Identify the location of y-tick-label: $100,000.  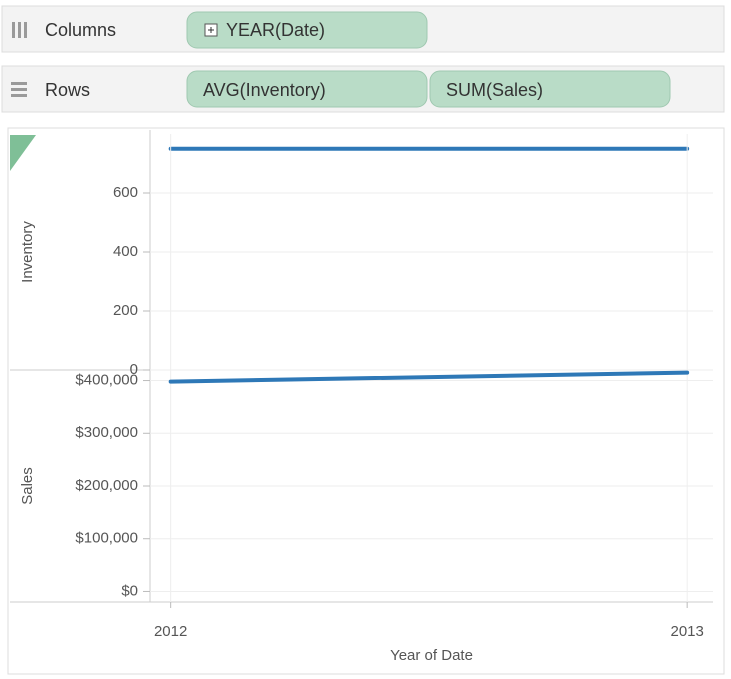
(106, 538).